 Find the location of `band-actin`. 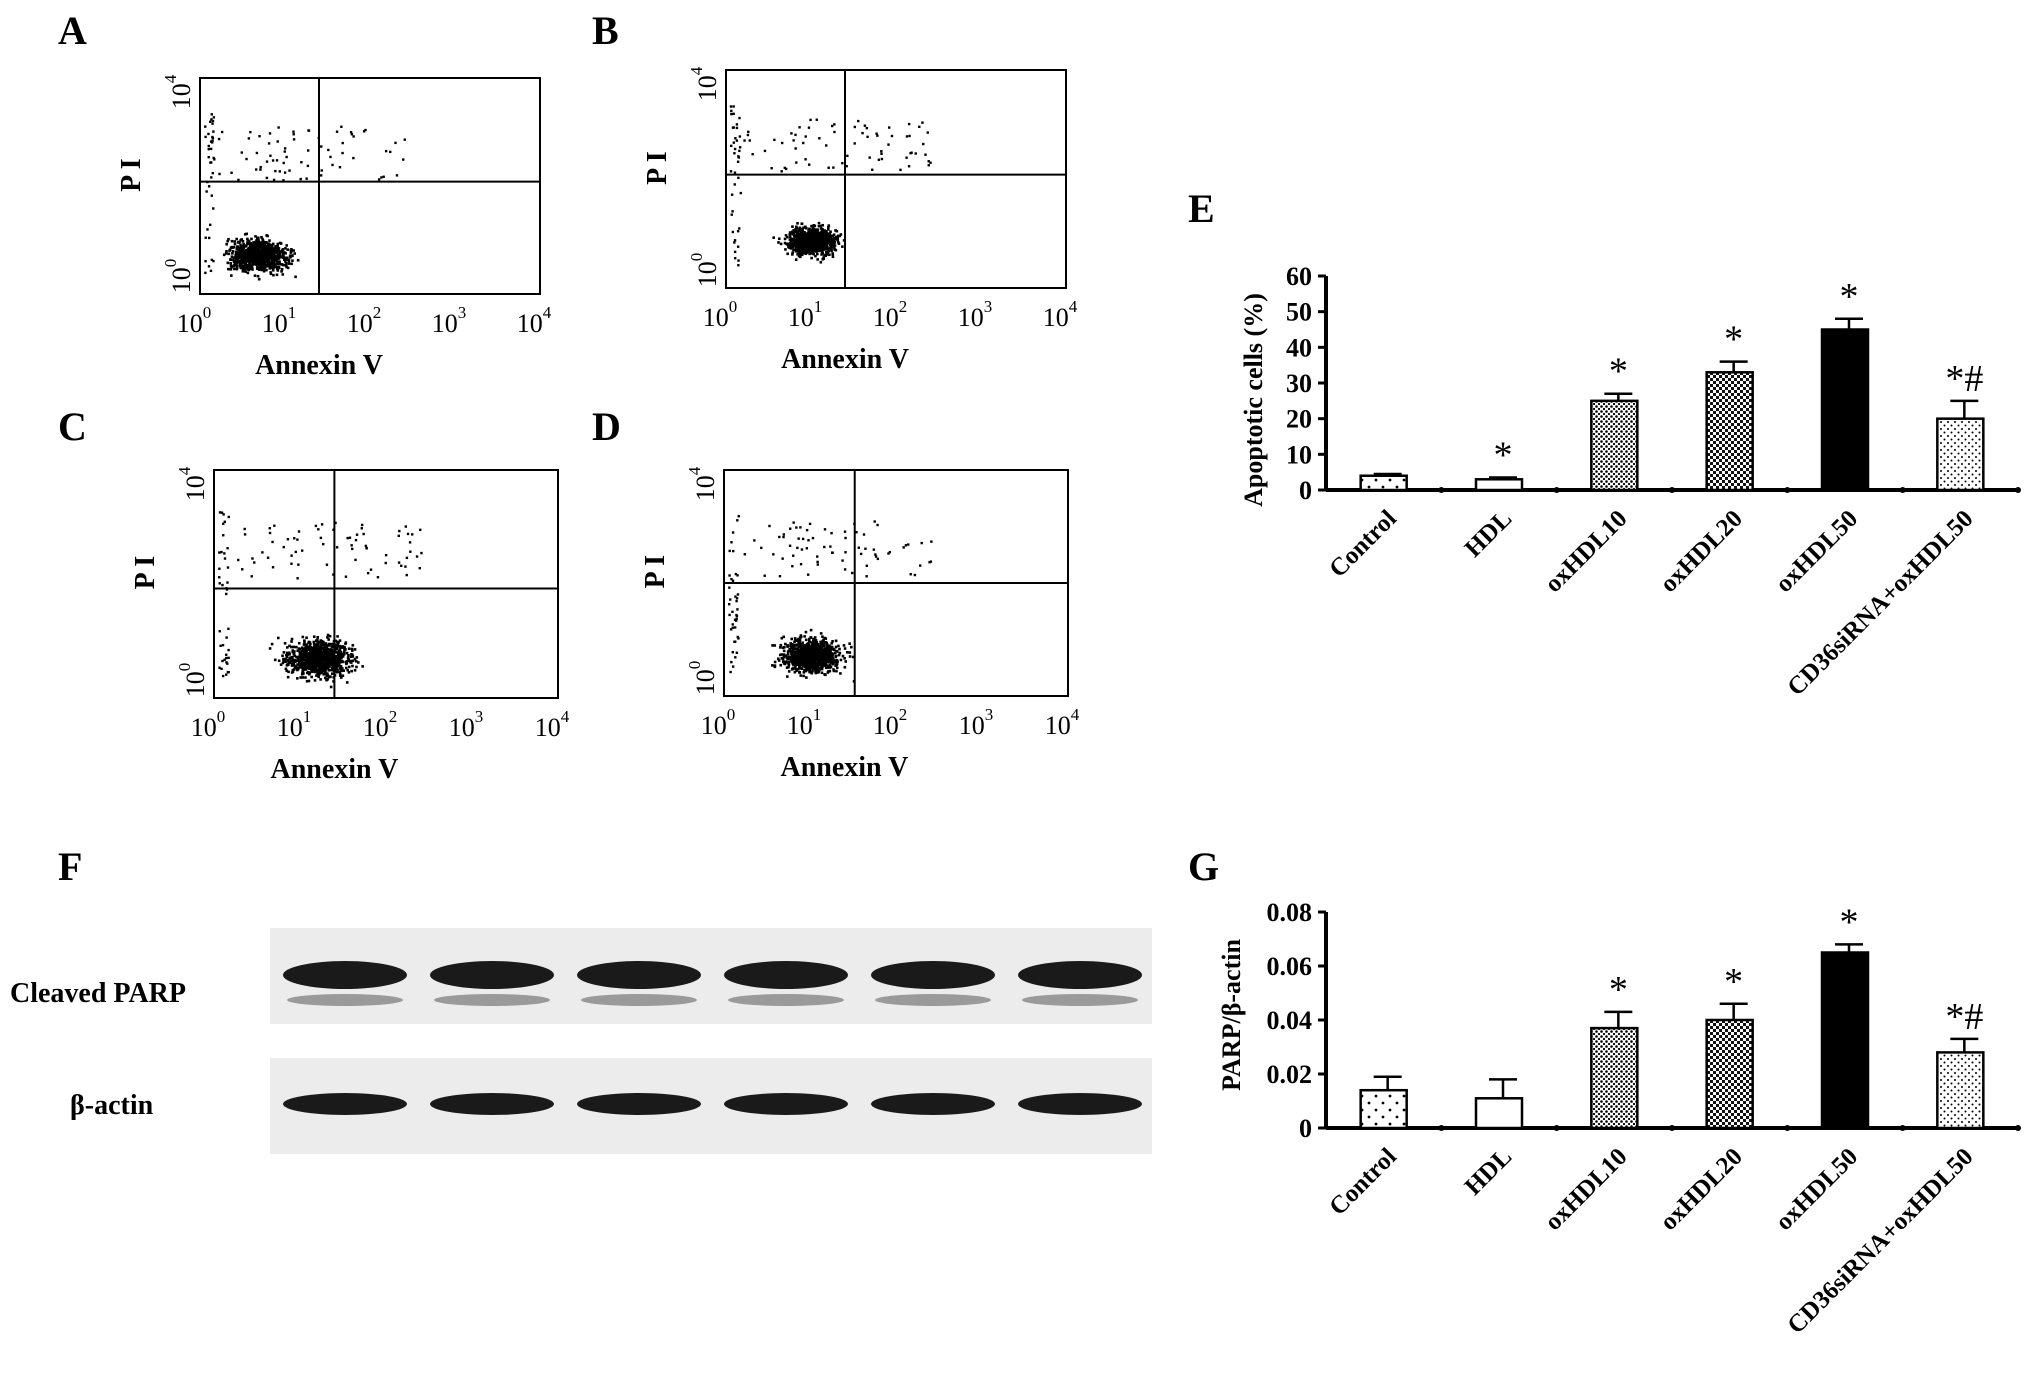

band-actin is located at coordinates (639, 1104).